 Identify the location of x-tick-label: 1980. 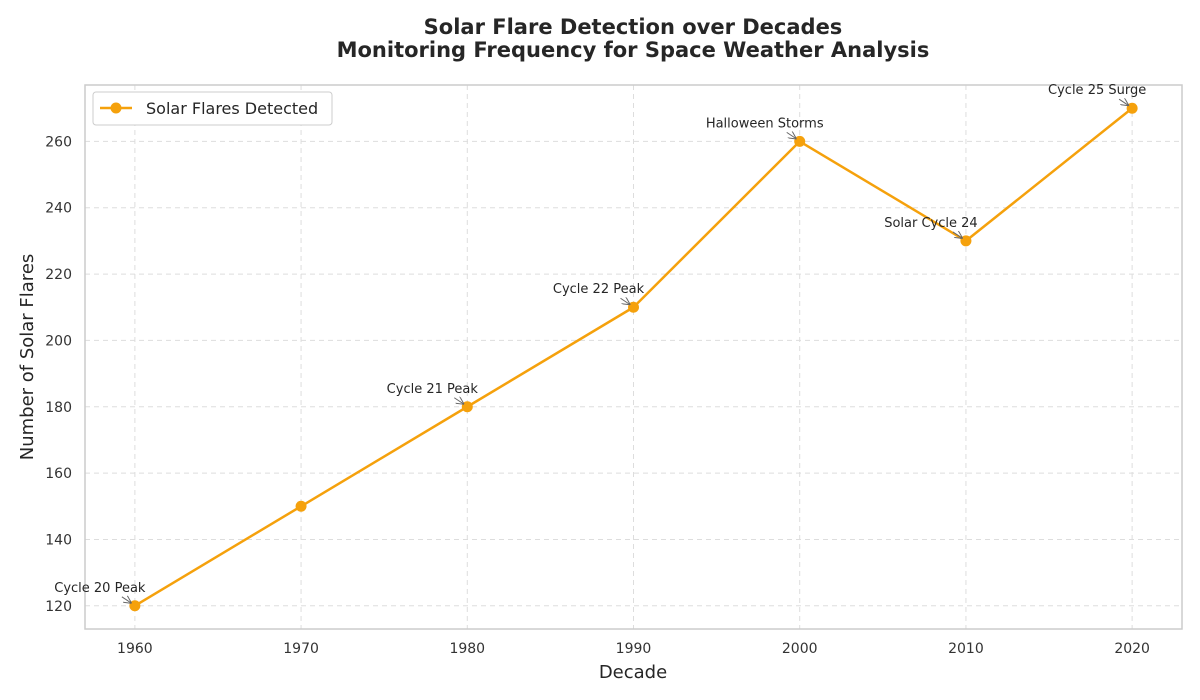
(467, 649).